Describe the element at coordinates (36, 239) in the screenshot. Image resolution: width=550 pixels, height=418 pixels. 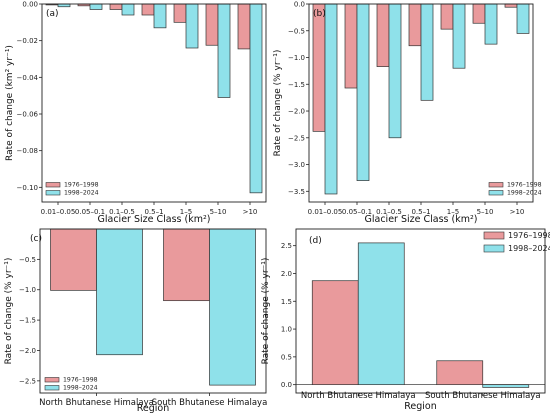
I see `panel-label: (c)` at that location.